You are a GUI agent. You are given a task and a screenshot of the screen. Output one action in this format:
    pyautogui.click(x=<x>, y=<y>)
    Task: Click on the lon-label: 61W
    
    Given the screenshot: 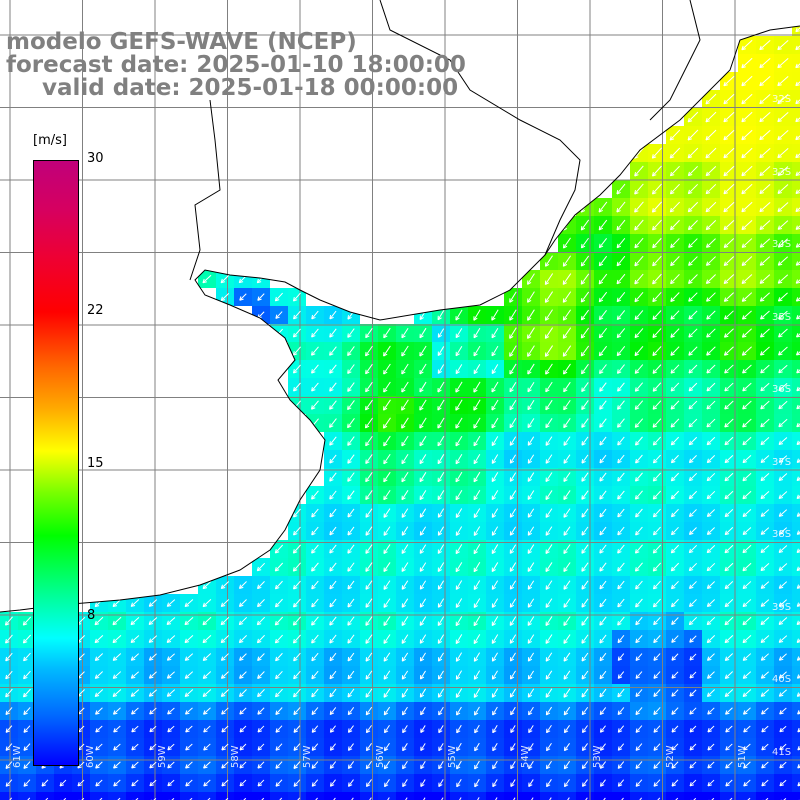 What is the action you would take?
    pyautogui.click(x=17, y=756)
    